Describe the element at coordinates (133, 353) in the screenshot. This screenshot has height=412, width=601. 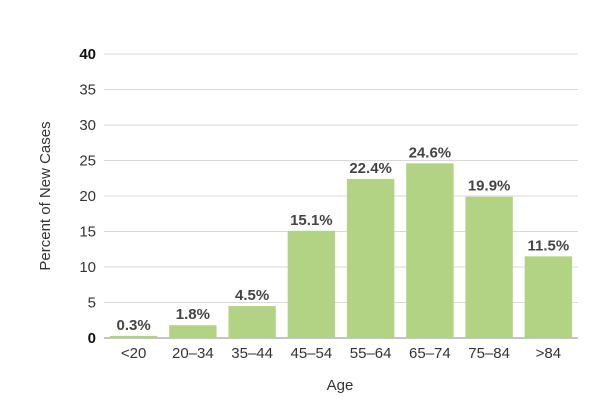
I see `x-tick-label: <20` at that location.